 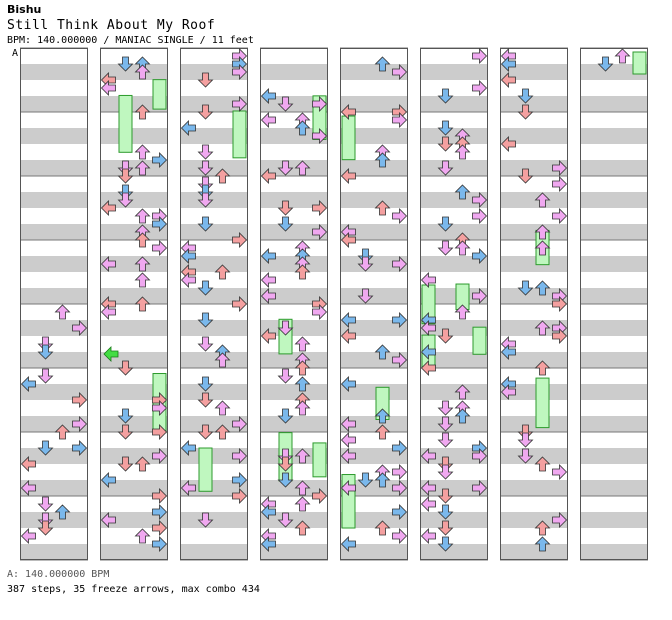 What do you see at coordinates (15, 53) in the screenshot?
I see `section-marker: A` at bounding box center [15, 53].